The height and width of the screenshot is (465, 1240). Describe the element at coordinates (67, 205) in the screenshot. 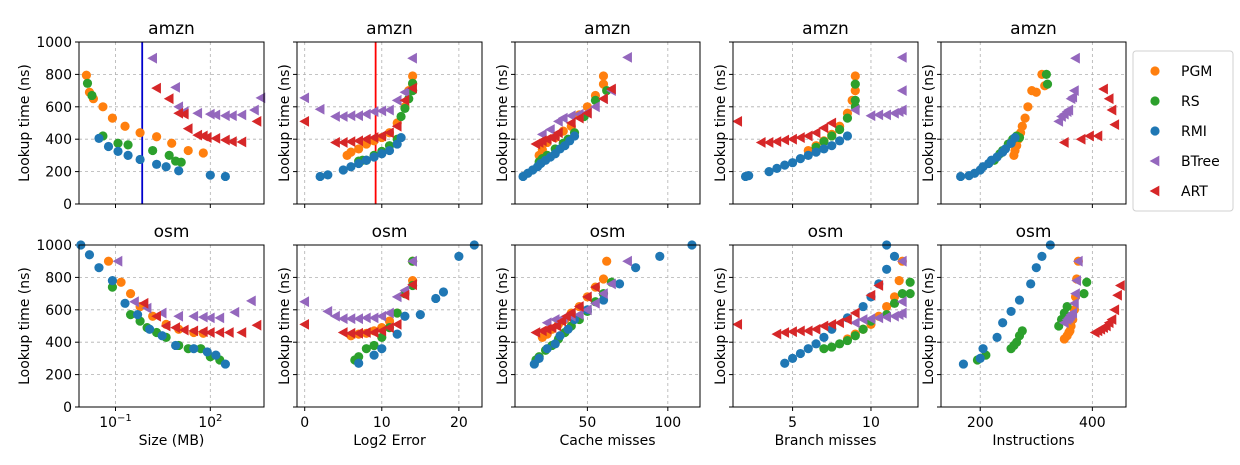

I see `y-tick-label: 0` at that location.